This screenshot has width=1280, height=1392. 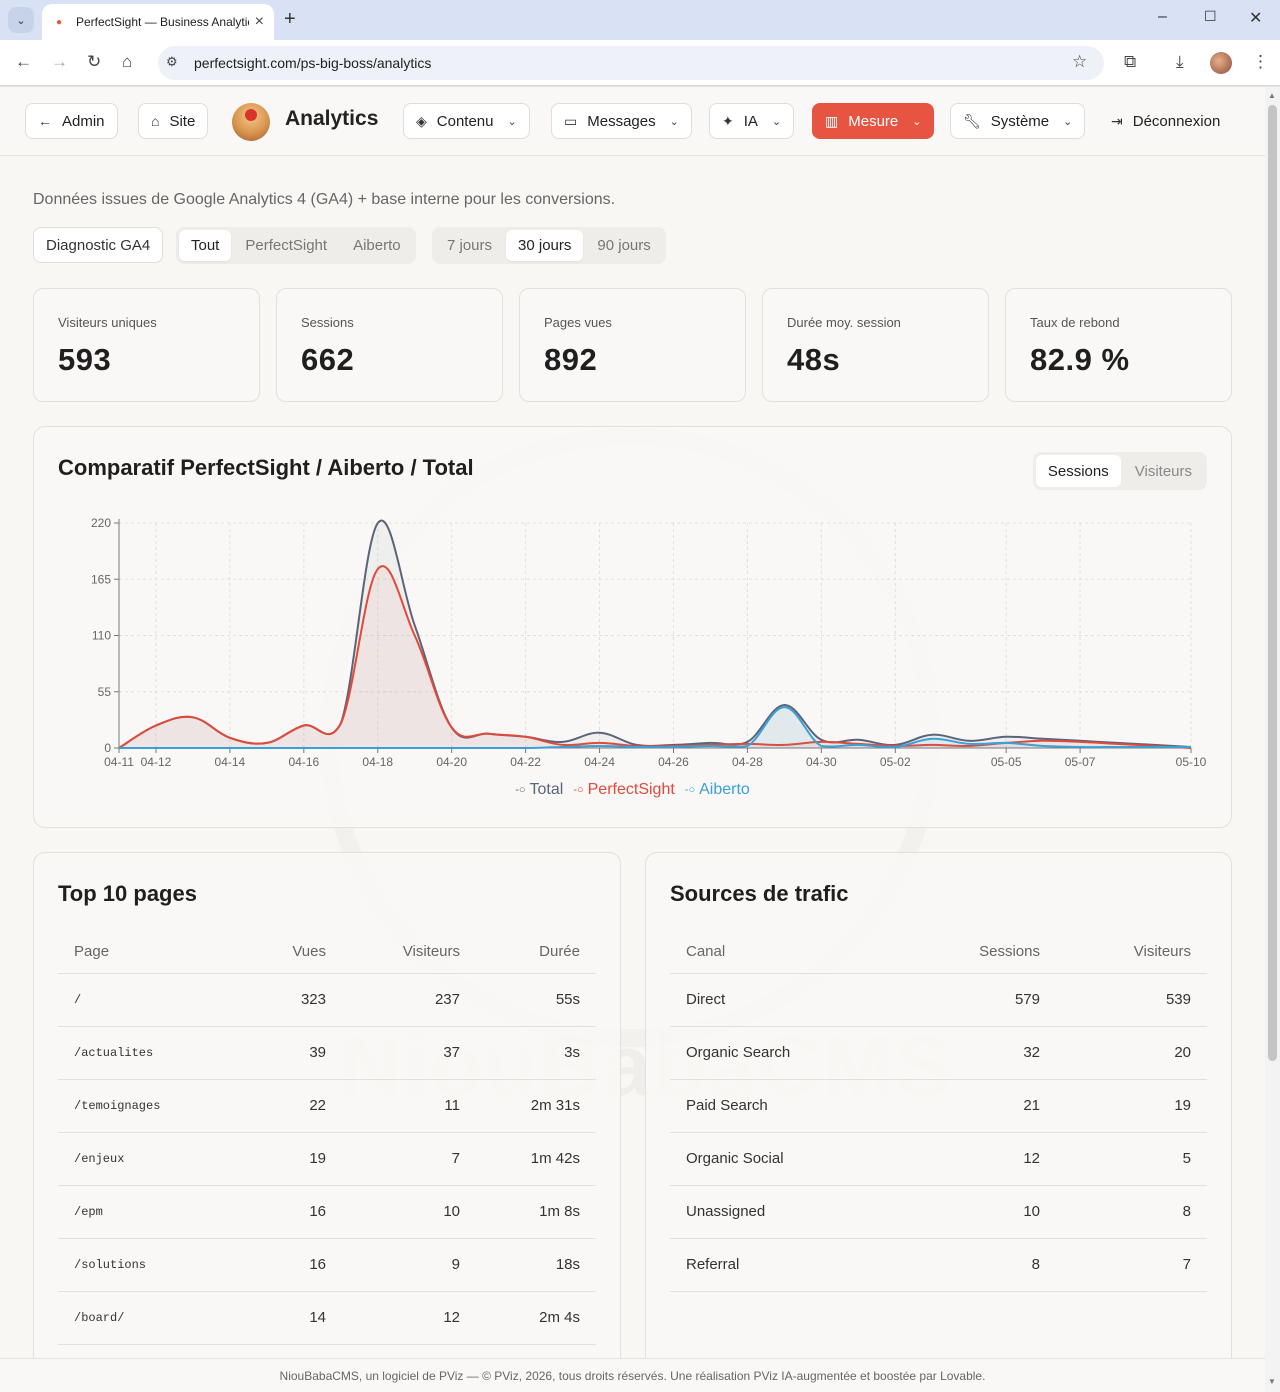 What do you see at coordinates (286, 245) in the screenshot?
I see `scope-perfectsight: PerfectSight` at bounding box center [286, 245].